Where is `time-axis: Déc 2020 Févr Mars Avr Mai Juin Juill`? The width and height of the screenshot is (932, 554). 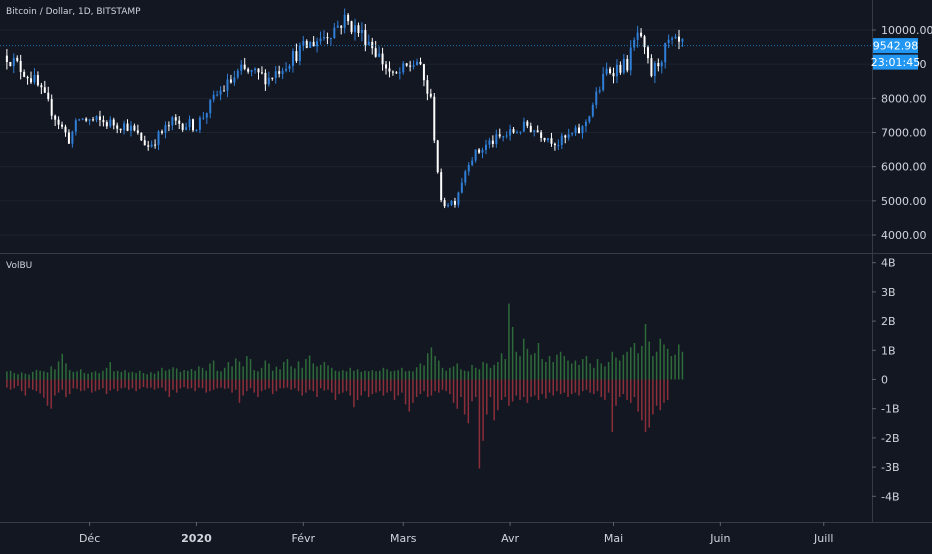 time-axis: Déc 2020 Févr Mars Avr Mai Juin Juill is located at coordinates (456, 533).